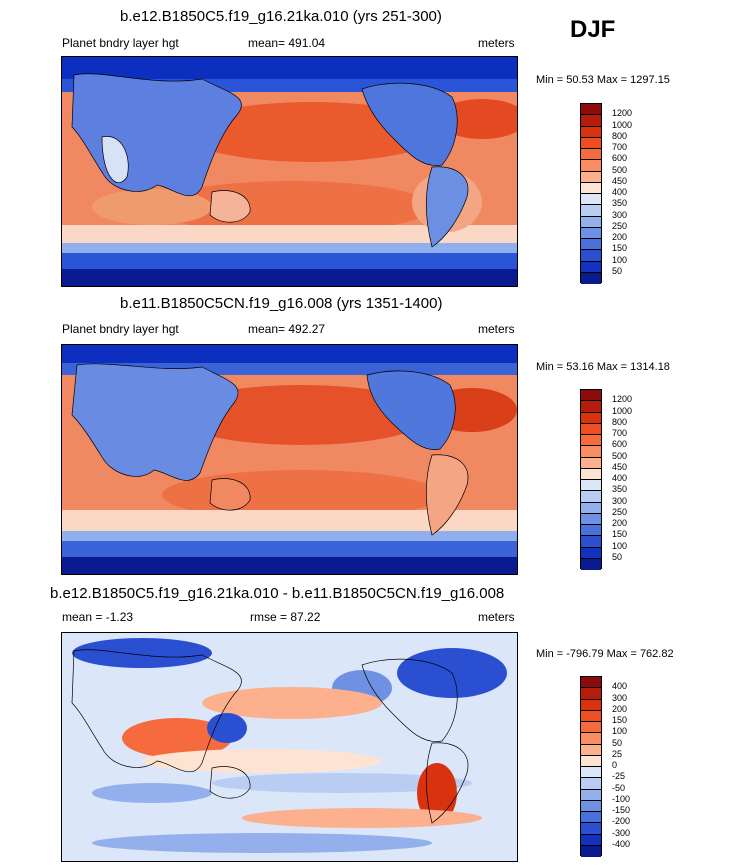 This screenshot has width=733, height=866. What do you see at coordinates (98, 617) in the screenshot?
I see `panel-3-left-label: mean = -1.23` at bounding box center [98, 617].